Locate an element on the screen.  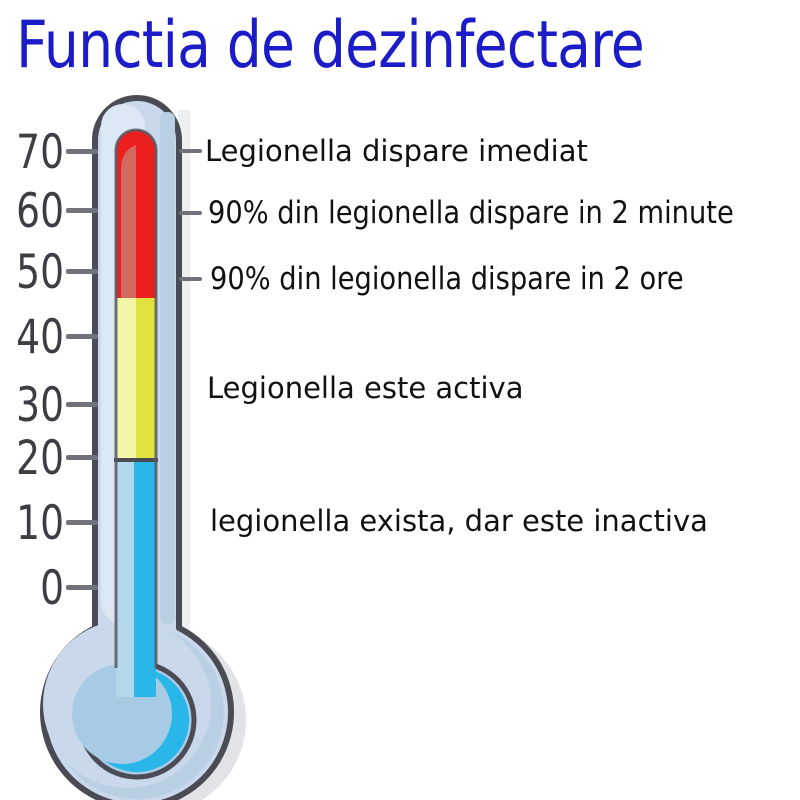
annotation-70: Legionella dispare imediat is located at coordinates (396, 151).